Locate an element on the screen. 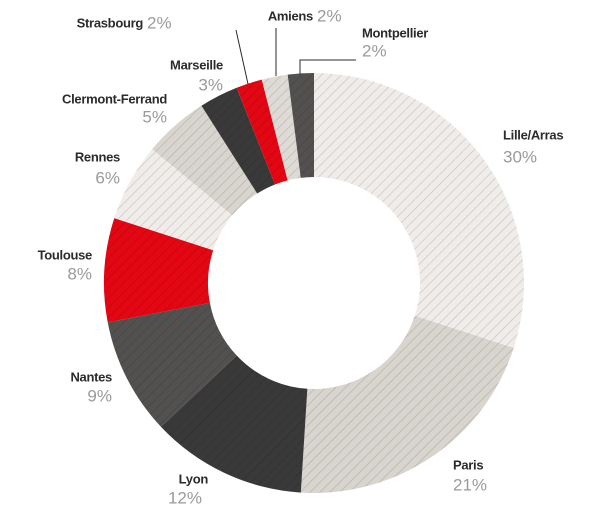 This screenshot has height=508, width=599. slice-label: Marseille is located at coordinates (196, 64).